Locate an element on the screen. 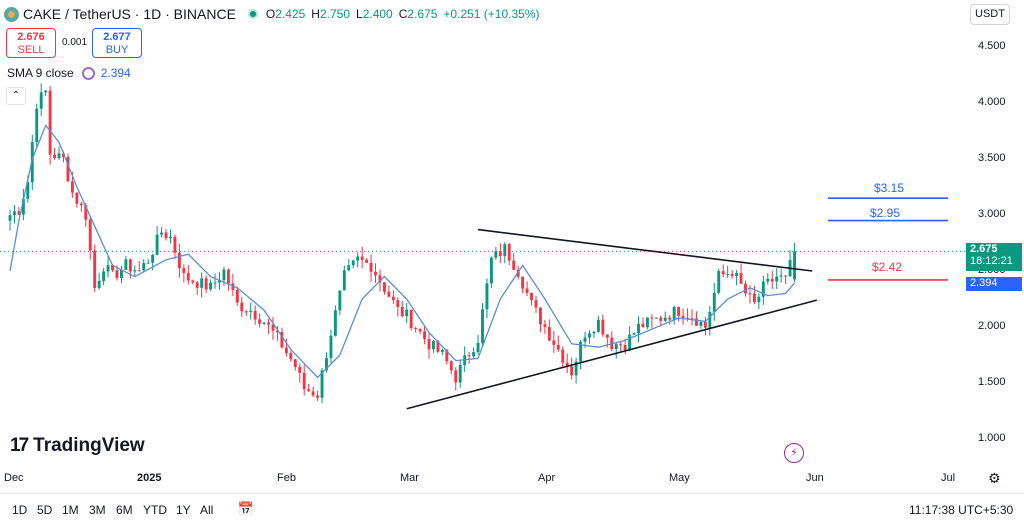 This screenshot has height=525, width=1024. x-tick: May is located at coordinates (679, 478).